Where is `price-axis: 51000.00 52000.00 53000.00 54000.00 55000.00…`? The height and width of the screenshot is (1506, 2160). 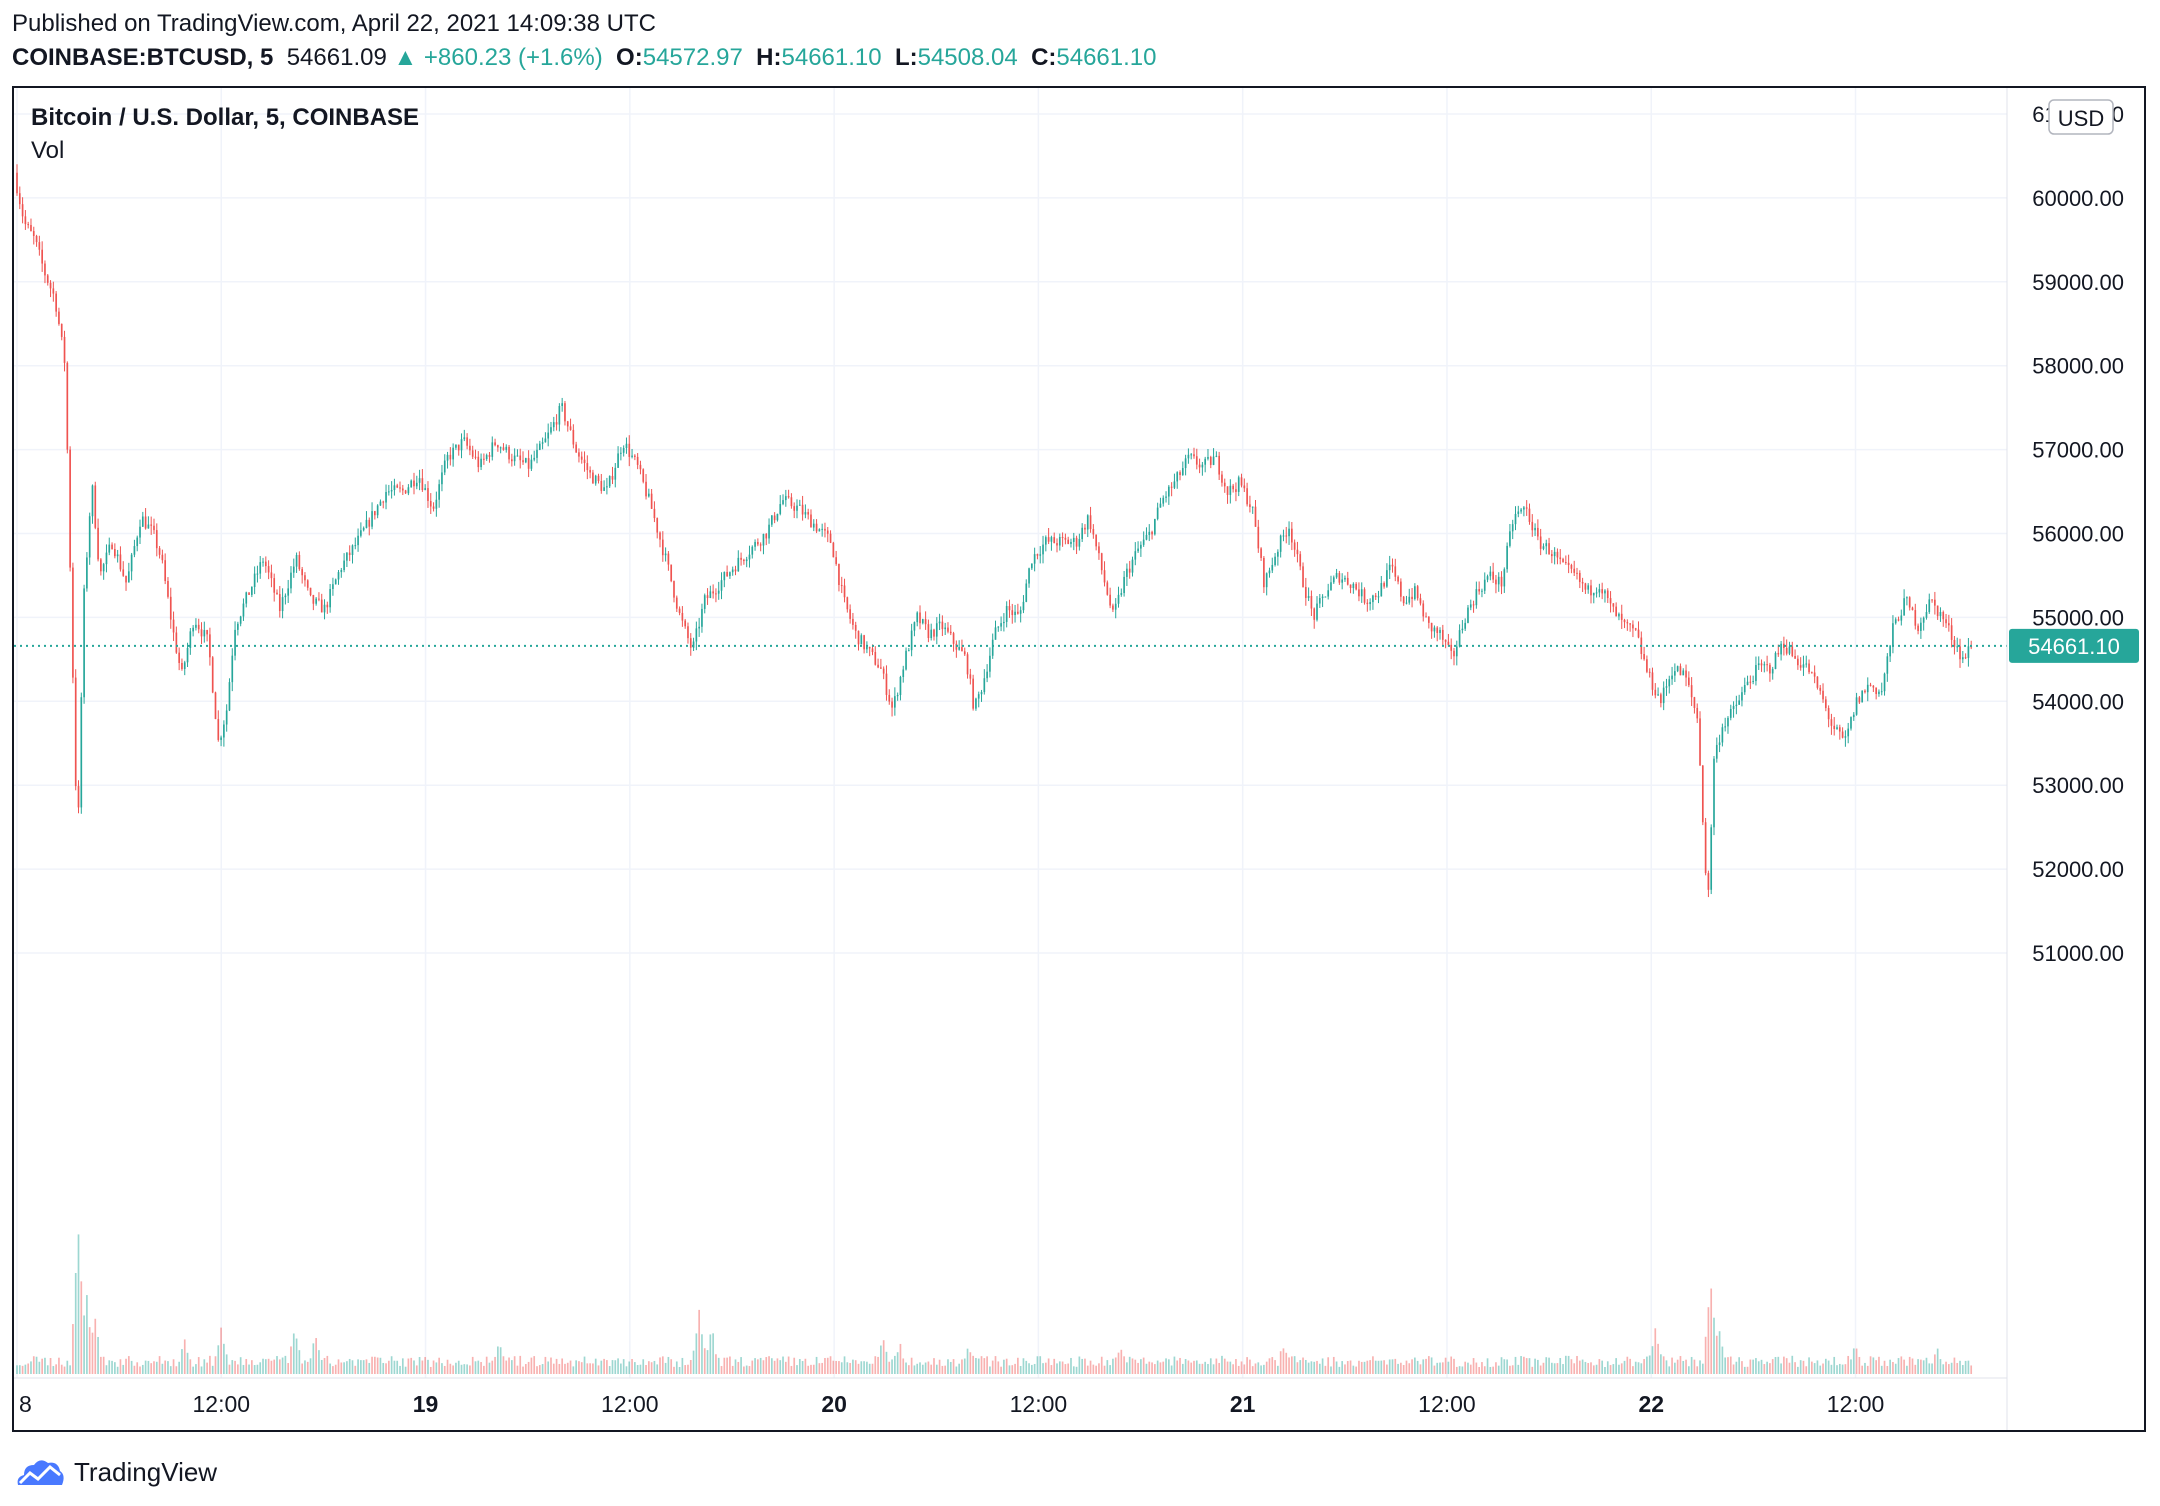
price-axis: 51000.00 52000.00 53000.00 54000.00 55000.00… is located at coordinates (2078, 534).